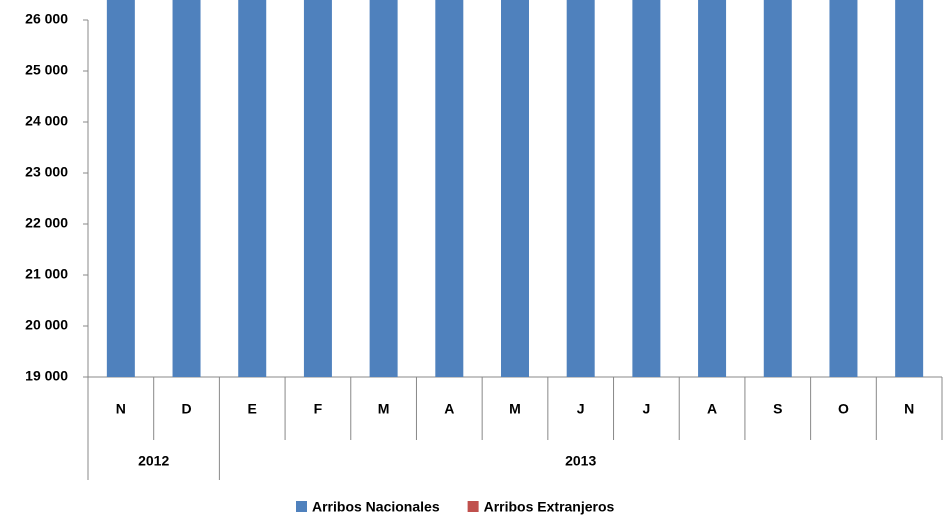  Describe the element at coordinates (376, 507) in the screenshot. I see `legend-label: Arribos Nacionales` at that location.